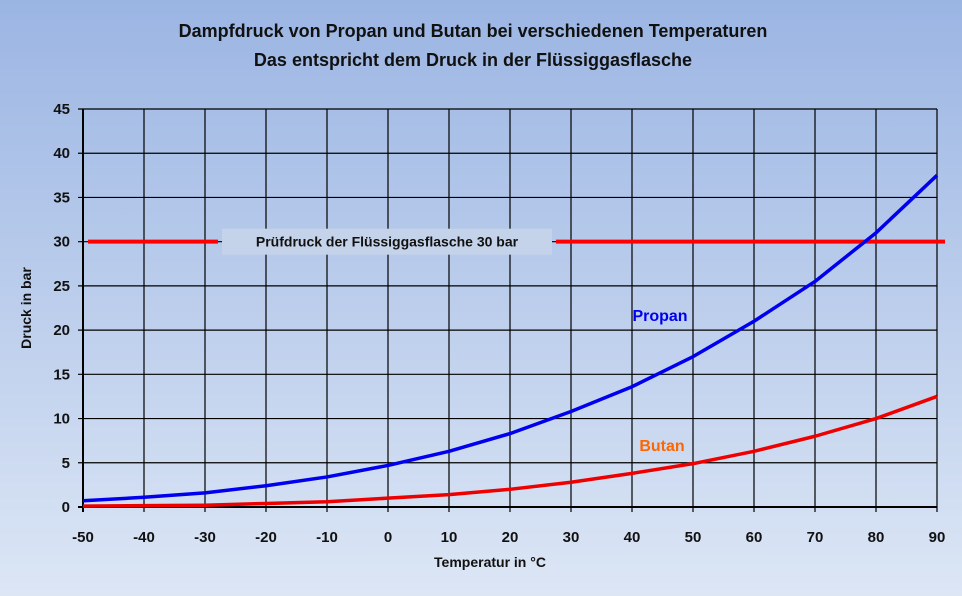 The image size is (962, 596). I want to click on y-tick-label: 20, so click(61, 330).